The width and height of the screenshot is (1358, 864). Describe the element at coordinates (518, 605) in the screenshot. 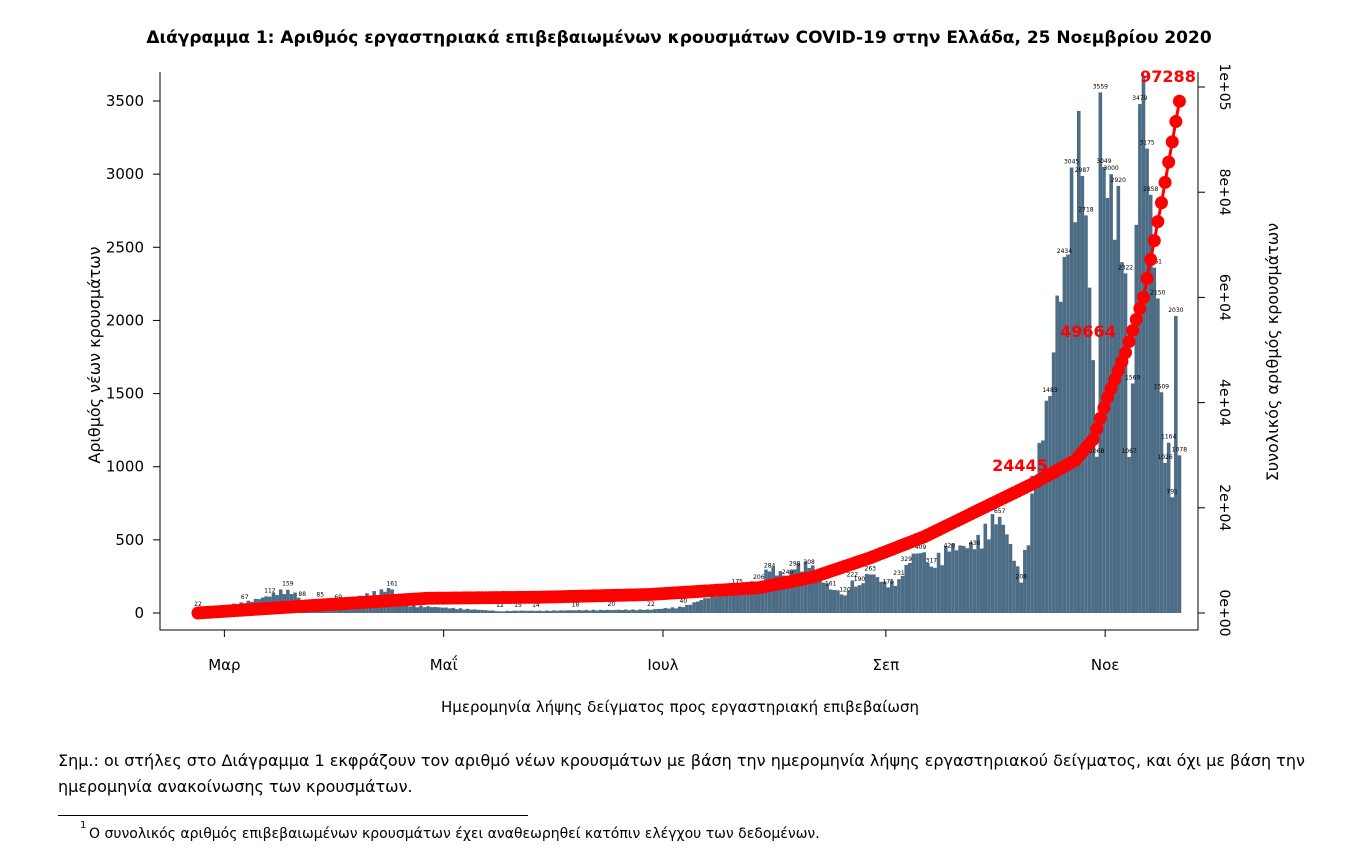

I see `bar-value-label: 15` at that location.